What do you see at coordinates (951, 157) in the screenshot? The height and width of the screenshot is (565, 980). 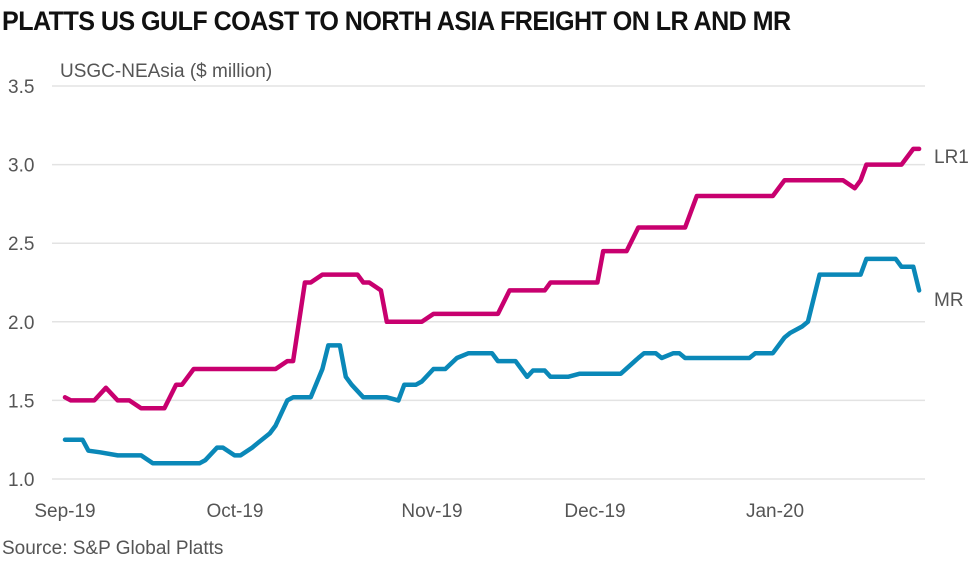 I see `series-label-lr1: LR1` at bounding box center [951, 157].